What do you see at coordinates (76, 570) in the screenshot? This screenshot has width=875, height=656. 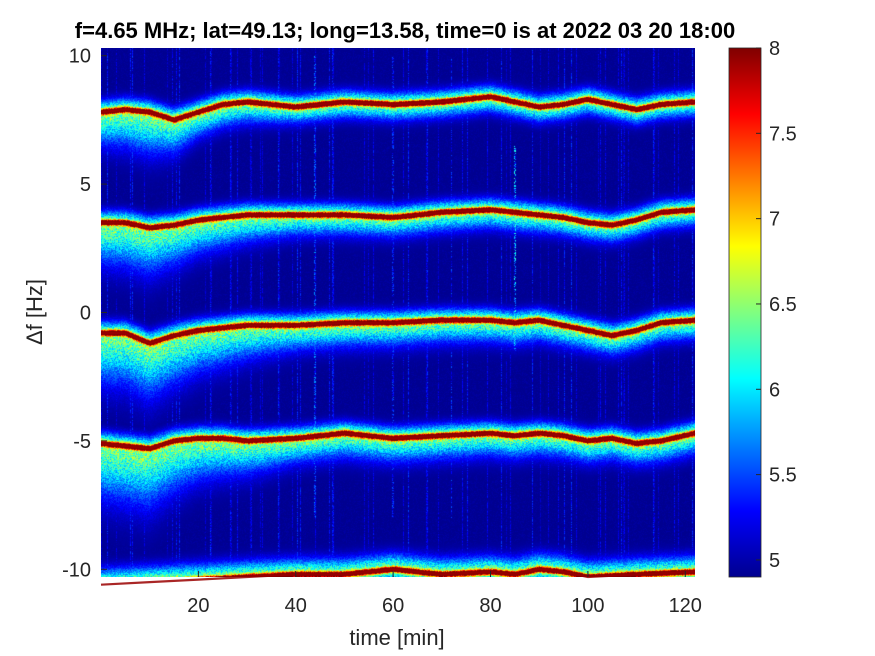 I see `y-tick-label: -10` at bounding box center [76, 570].